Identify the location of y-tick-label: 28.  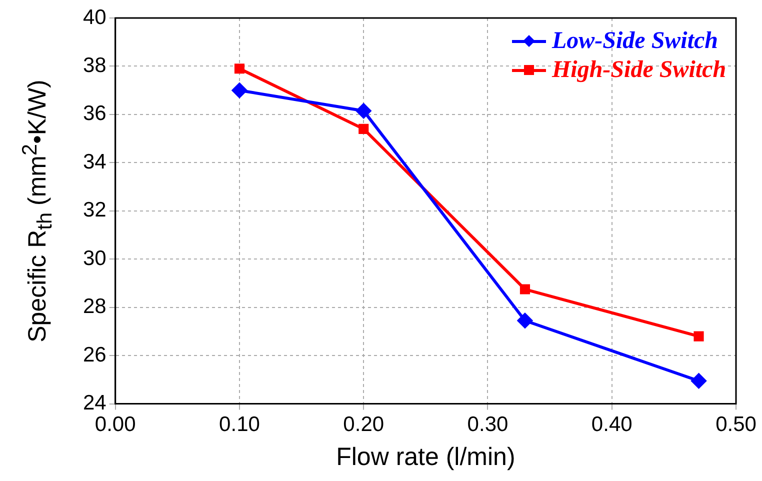
(94, 306).